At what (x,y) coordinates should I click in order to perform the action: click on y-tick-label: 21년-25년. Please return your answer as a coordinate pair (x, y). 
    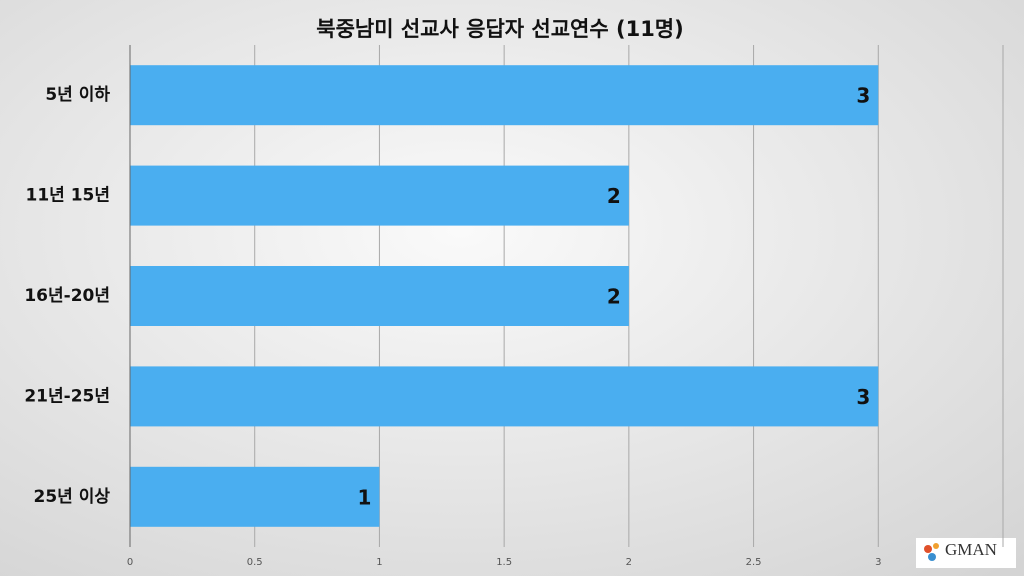
    Looking at the image, I should click on (67, 396).